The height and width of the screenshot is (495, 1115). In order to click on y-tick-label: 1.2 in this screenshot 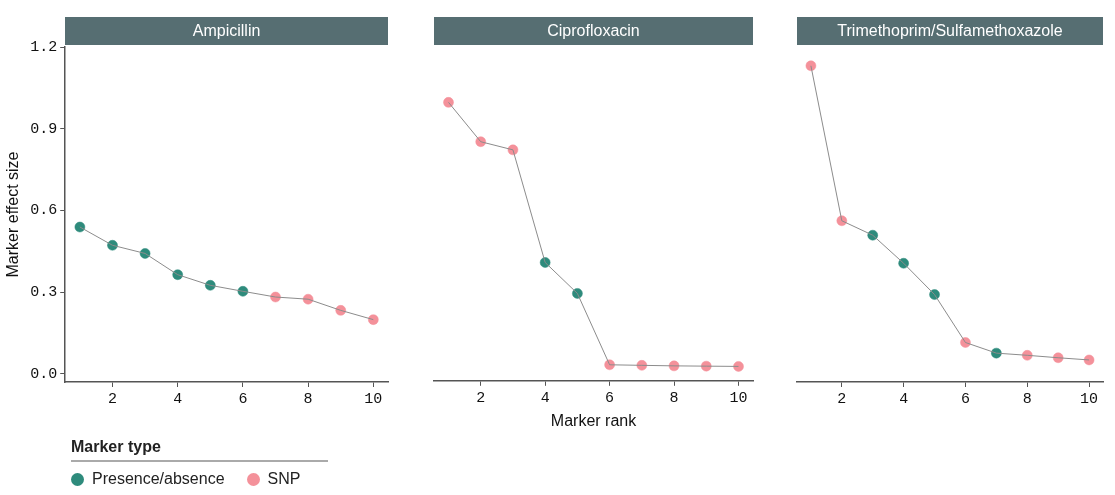, I will do `click(44, 47)`.